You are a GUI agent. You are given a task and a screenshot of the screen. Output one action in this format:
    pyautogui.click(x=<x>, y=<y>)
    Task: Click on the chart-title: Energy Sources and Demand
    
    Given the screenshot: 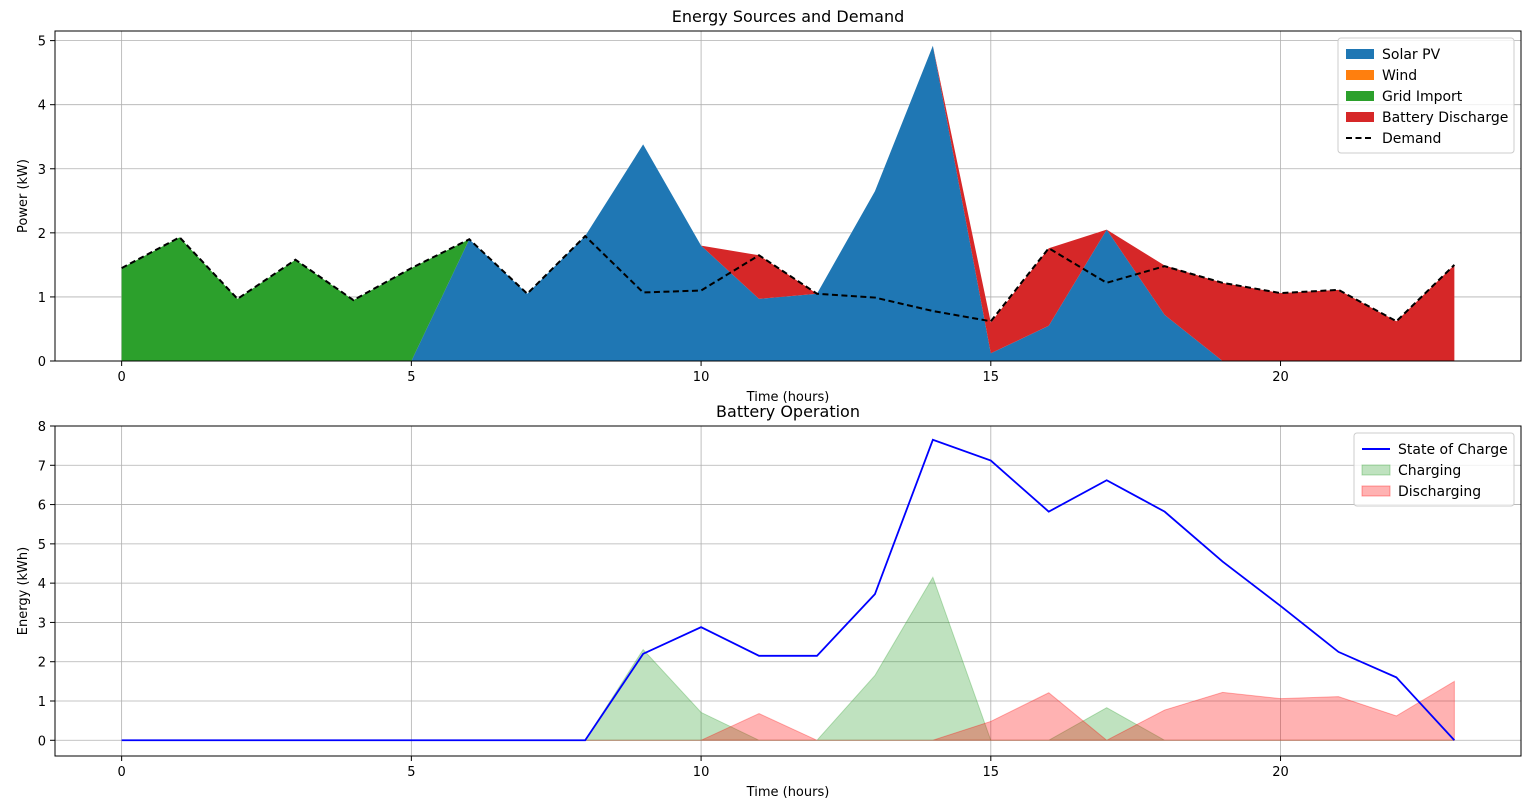 What is the action you would take?
    pyautogui.click(x=788, y=16)
    